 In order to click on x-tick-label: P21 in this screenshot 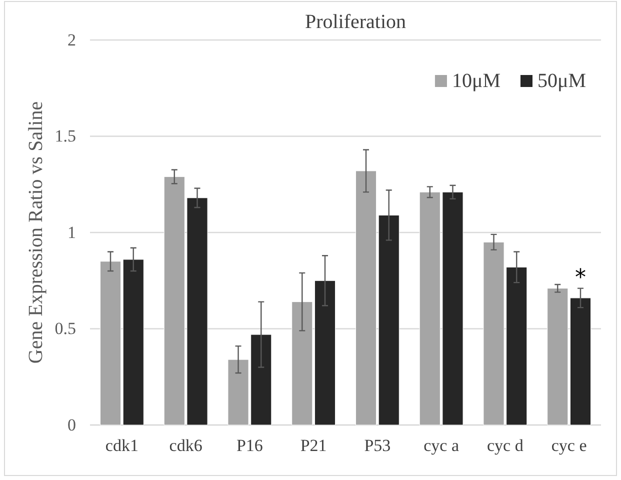, I will do `click(313, 446)`.